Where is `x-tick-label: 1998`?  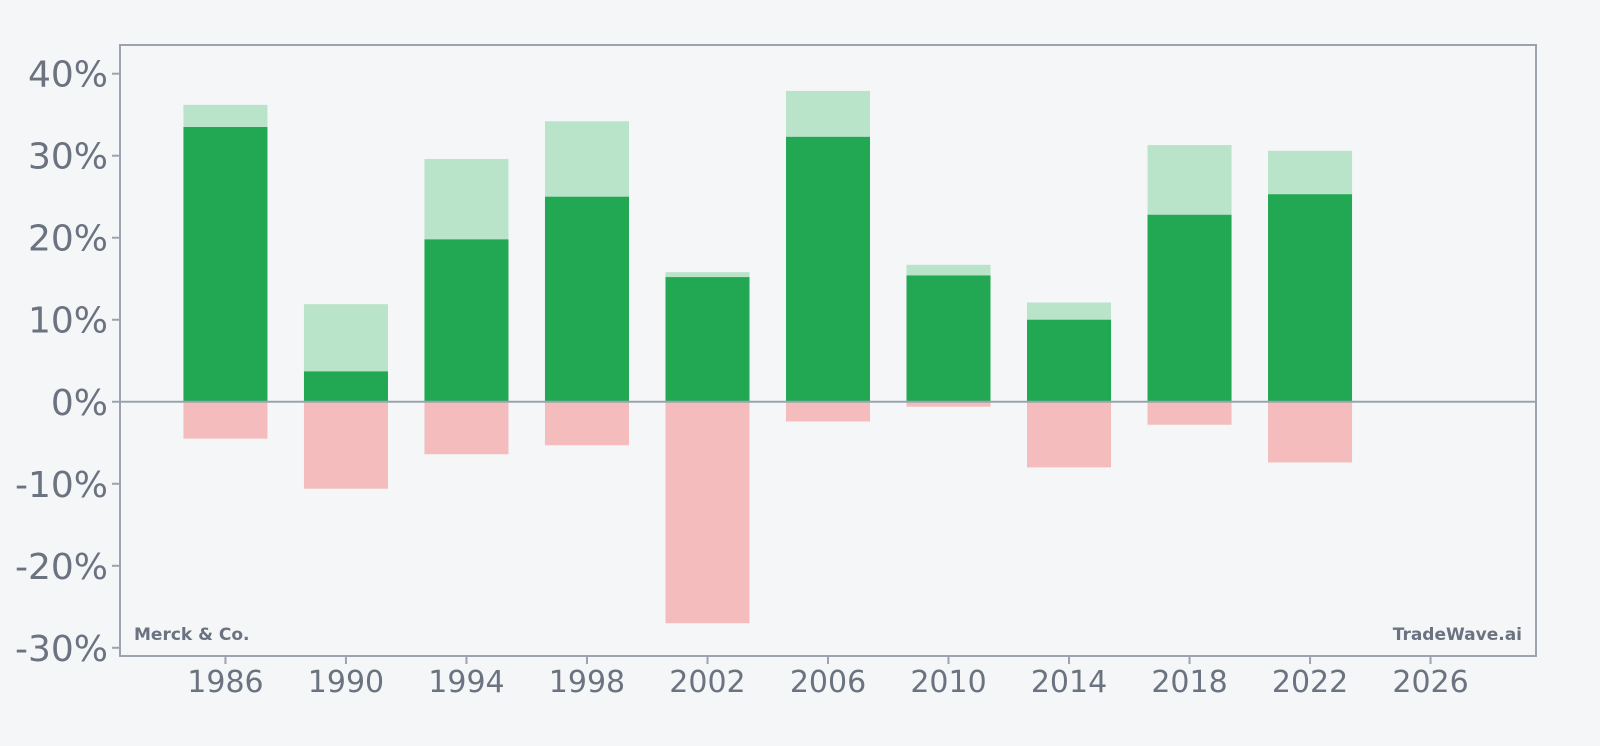 x-tick-label: 1998 is located at coordinates (587, 682).